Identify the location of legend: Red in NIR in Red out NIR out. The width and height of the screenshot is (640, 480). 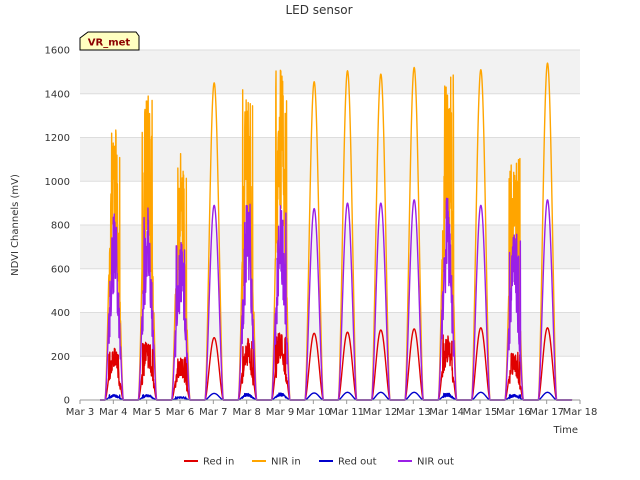
(319, 462).